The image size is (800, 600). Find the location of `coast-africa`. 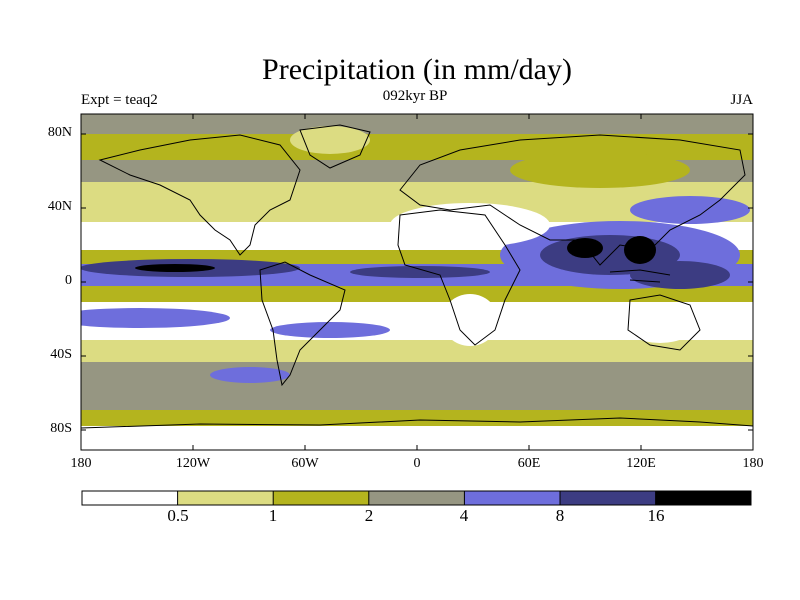

coast-africa is located at coordinates (459, 277).